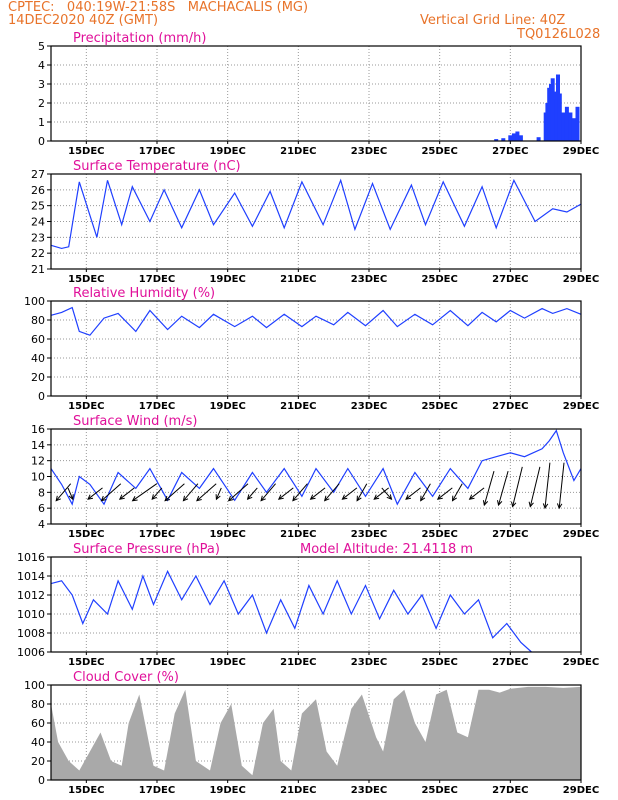 This screenshot has height=800, width=618. Describe the element at coordinates (41, 492) in the screenshot. I see `y-tick-label: 8` at that location.